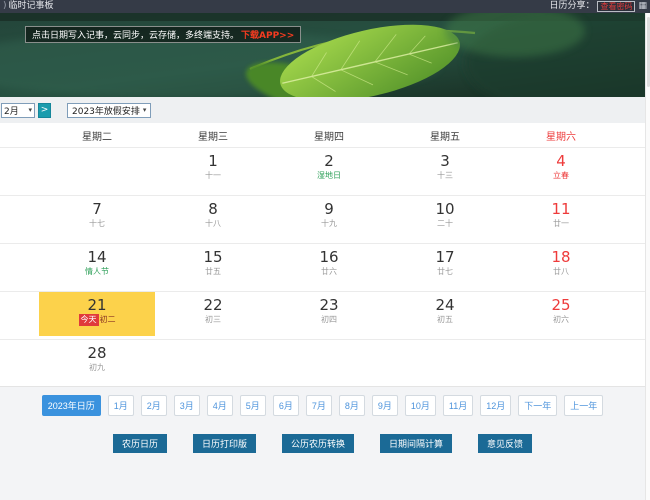  I want to click on share-label: 日历分享：, so click(572, 6).